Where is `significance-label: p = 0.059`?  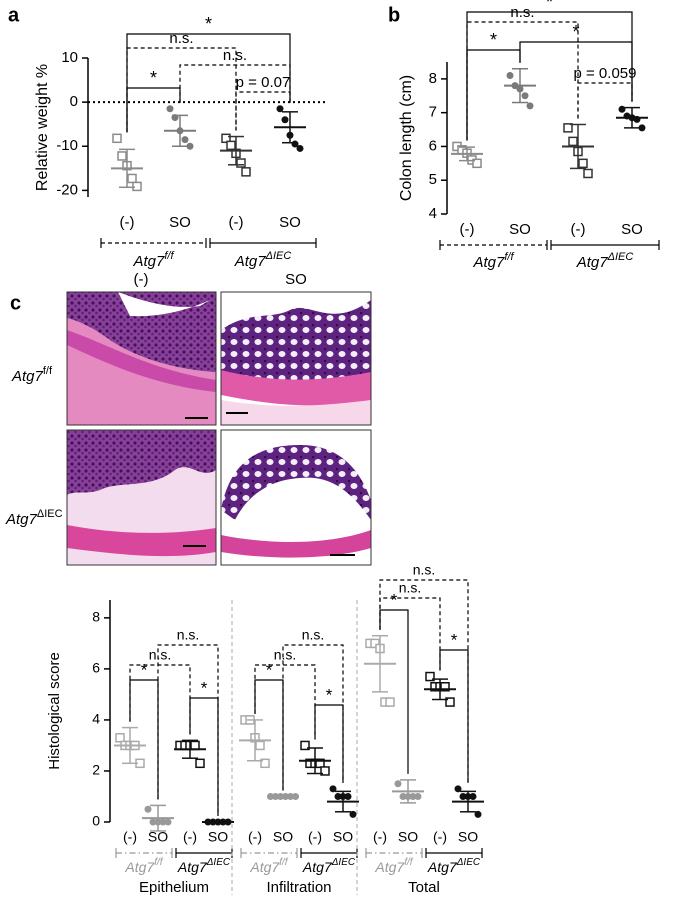 significance-label: p = 0.059 is located at coordinates (605, 73).